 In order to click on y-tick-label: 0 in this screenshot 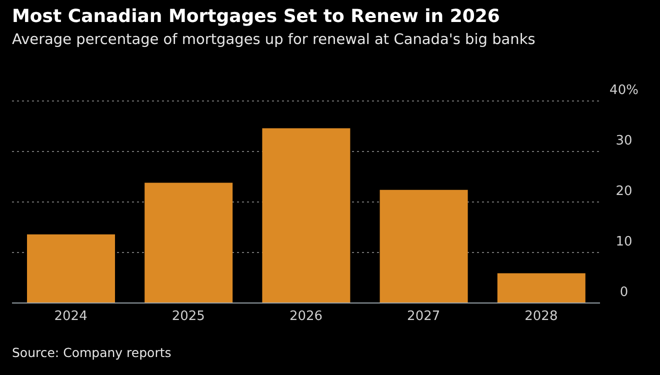, I will do `click(624, 292)`.